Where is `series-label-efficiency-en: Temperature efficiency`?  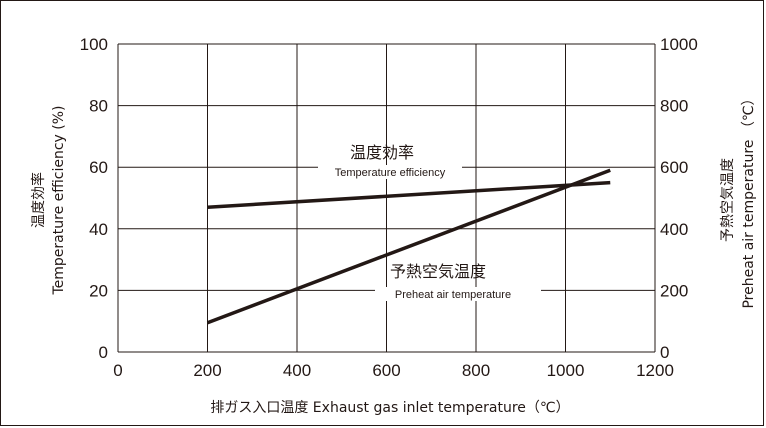 series-label-efficiency-en: Temperature efficiency is located at coordinates (390, 173).